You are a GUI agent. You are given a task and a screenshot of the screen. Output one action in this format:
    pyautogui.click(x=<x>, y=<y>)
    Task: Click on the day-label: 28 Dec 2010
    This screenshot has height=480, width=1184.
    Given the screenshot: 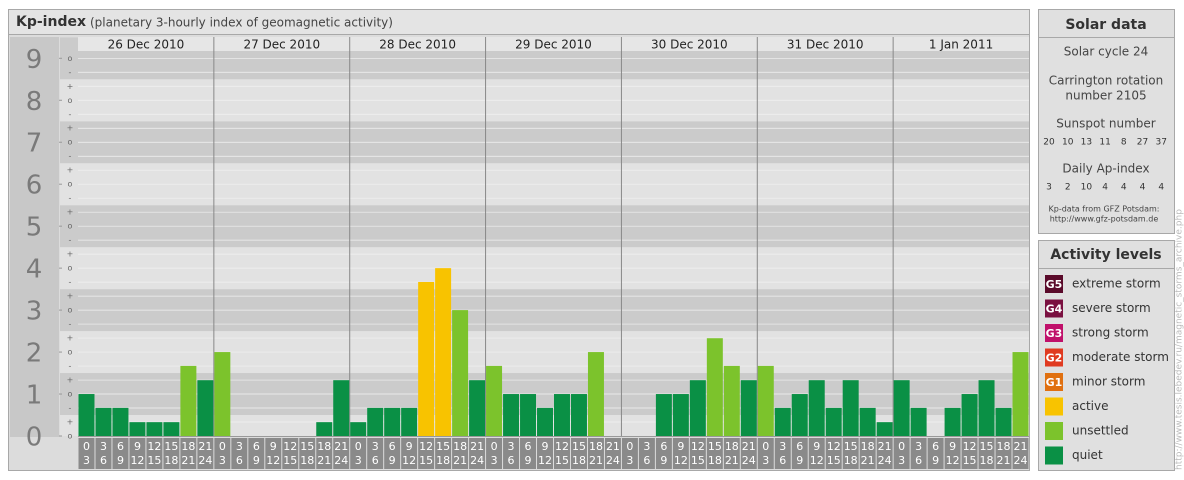 What is the action you would take?
    pyautogui.click(x=417, y=45)
    